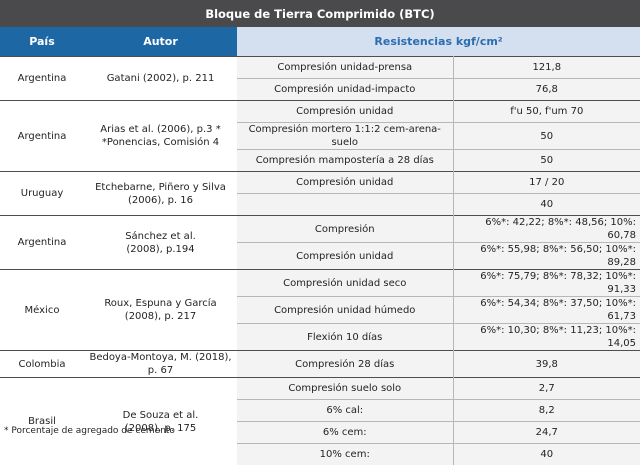 This screenshot has height=465, width=640. Describe the element at coordinates (42, 421) in the screenshot. I see `cell-pais: Brasil` at that location.